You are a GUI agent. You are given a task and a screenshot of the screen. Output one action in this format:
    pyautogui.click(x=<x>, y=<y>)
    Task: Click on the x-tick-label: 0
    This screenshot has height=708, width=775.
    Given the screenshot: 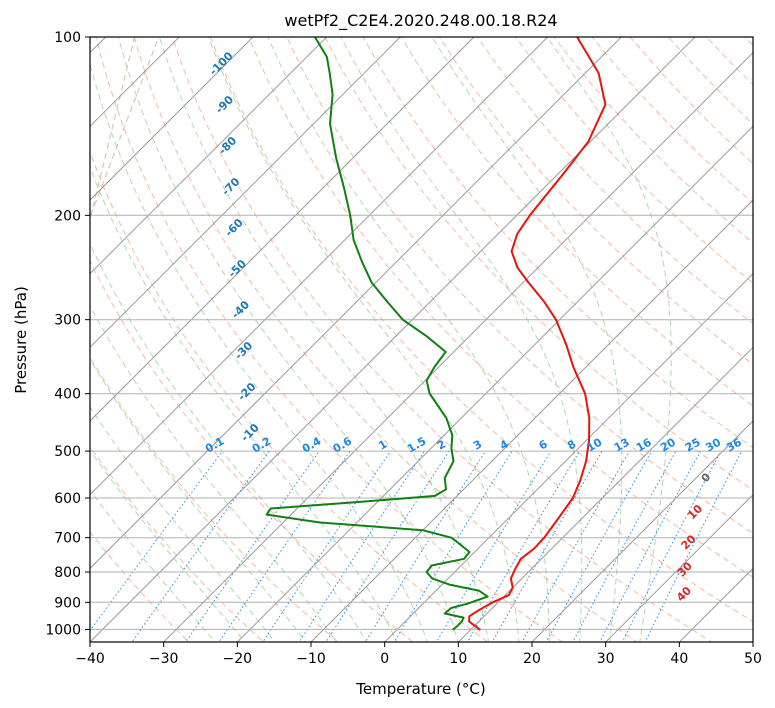 What is the action you would take?
    pyautogui.click(x=384, y=659)
    